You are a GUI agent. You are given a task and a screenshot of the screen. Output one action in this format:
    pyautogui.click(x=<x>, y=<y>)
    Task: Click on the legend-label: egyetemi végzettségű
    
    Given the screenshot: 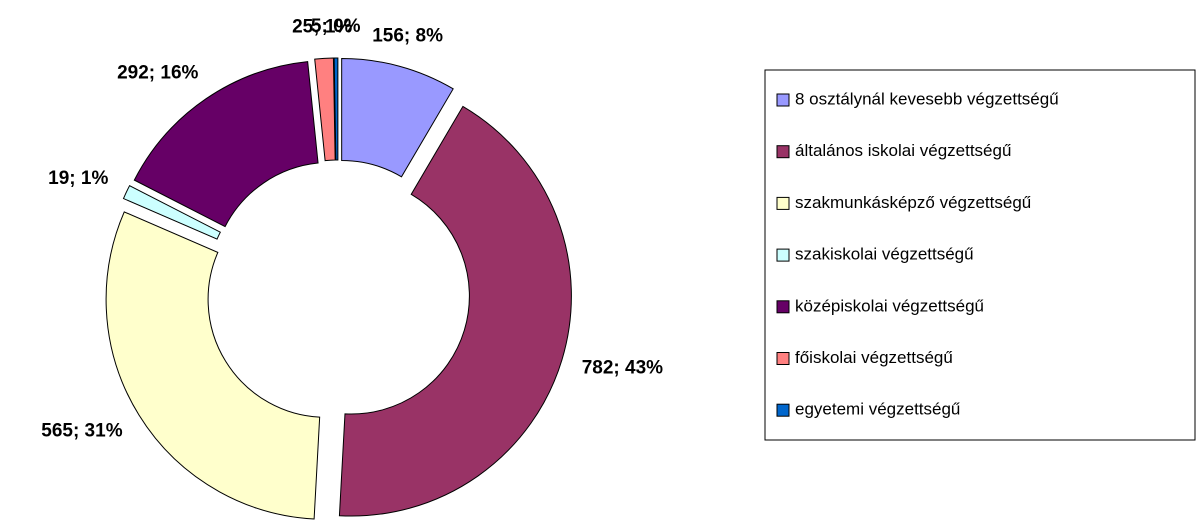 What is the action you would take?
    pyautogui.click(x=877, y=409)
    